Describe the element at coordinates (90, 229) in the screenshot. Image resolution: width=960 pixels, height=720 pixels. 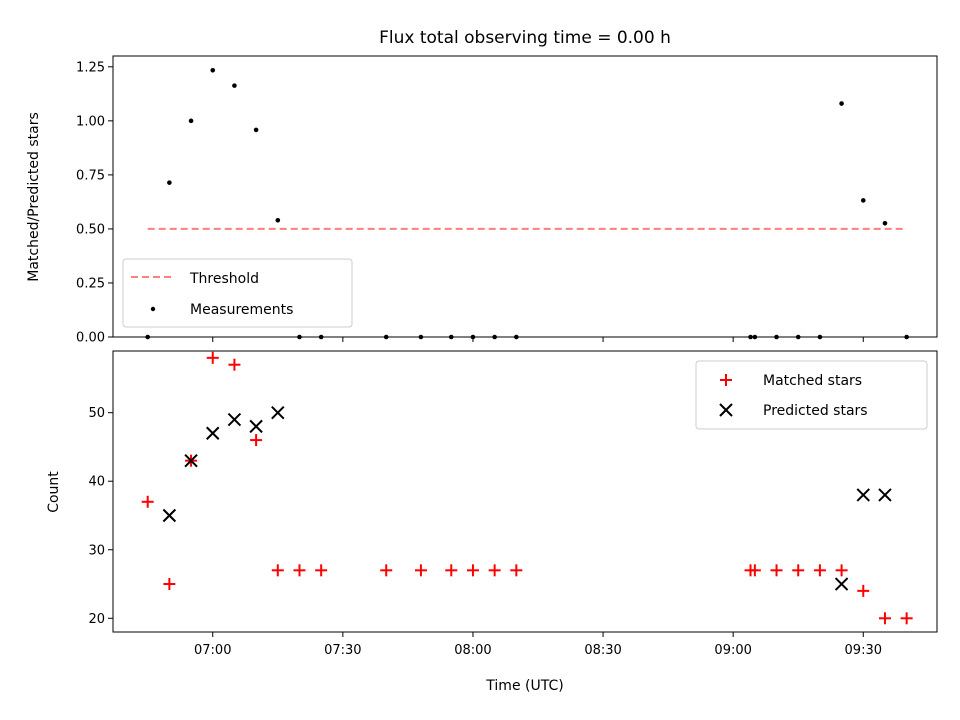
I see `top-y-tick-label: 0.50` at that location.